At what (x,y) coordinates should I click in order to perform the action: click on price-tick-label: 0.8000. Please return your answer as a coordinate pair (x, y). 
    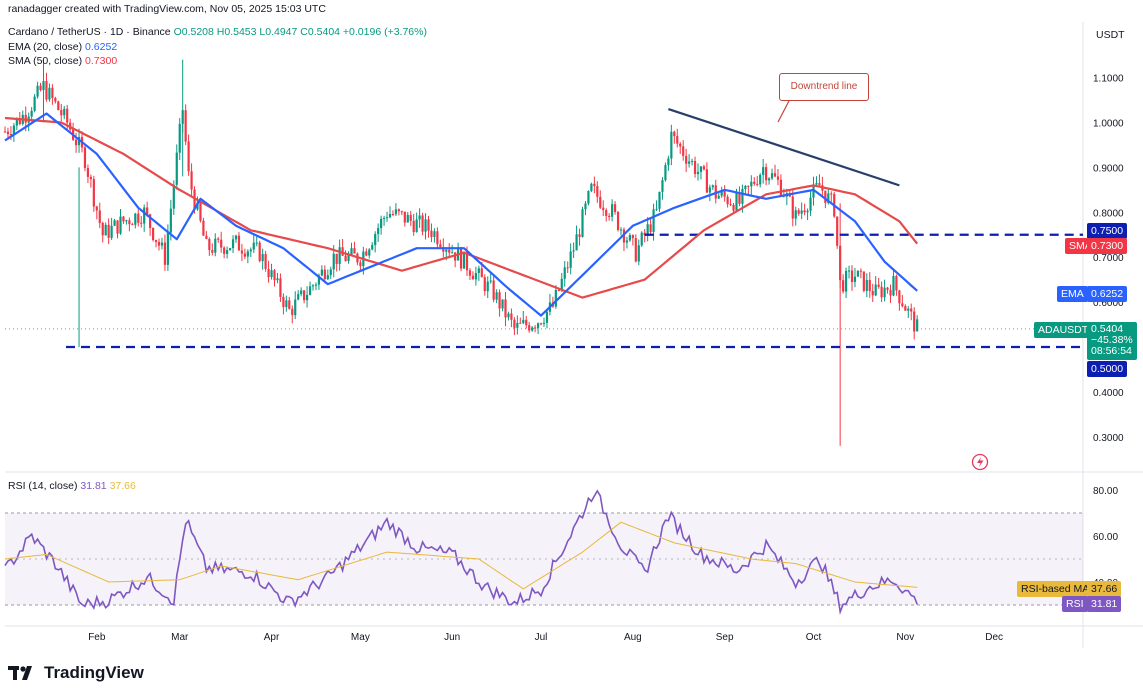
    Looking at the image, I should click on (1108, 213).